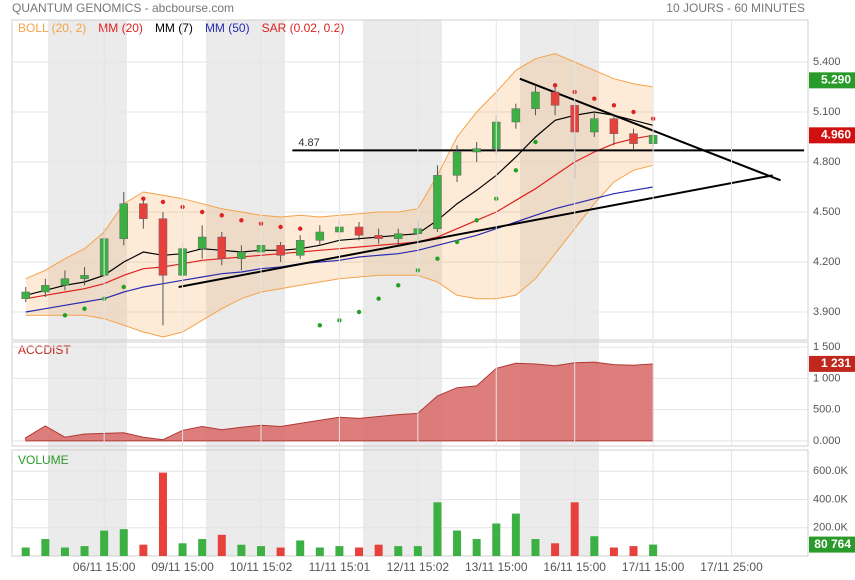 This screenshot has height=580, width=855. Describe the element at coordinates (827, 312) in the screenshot. I see `y-tick-label: 3.900` at that location.